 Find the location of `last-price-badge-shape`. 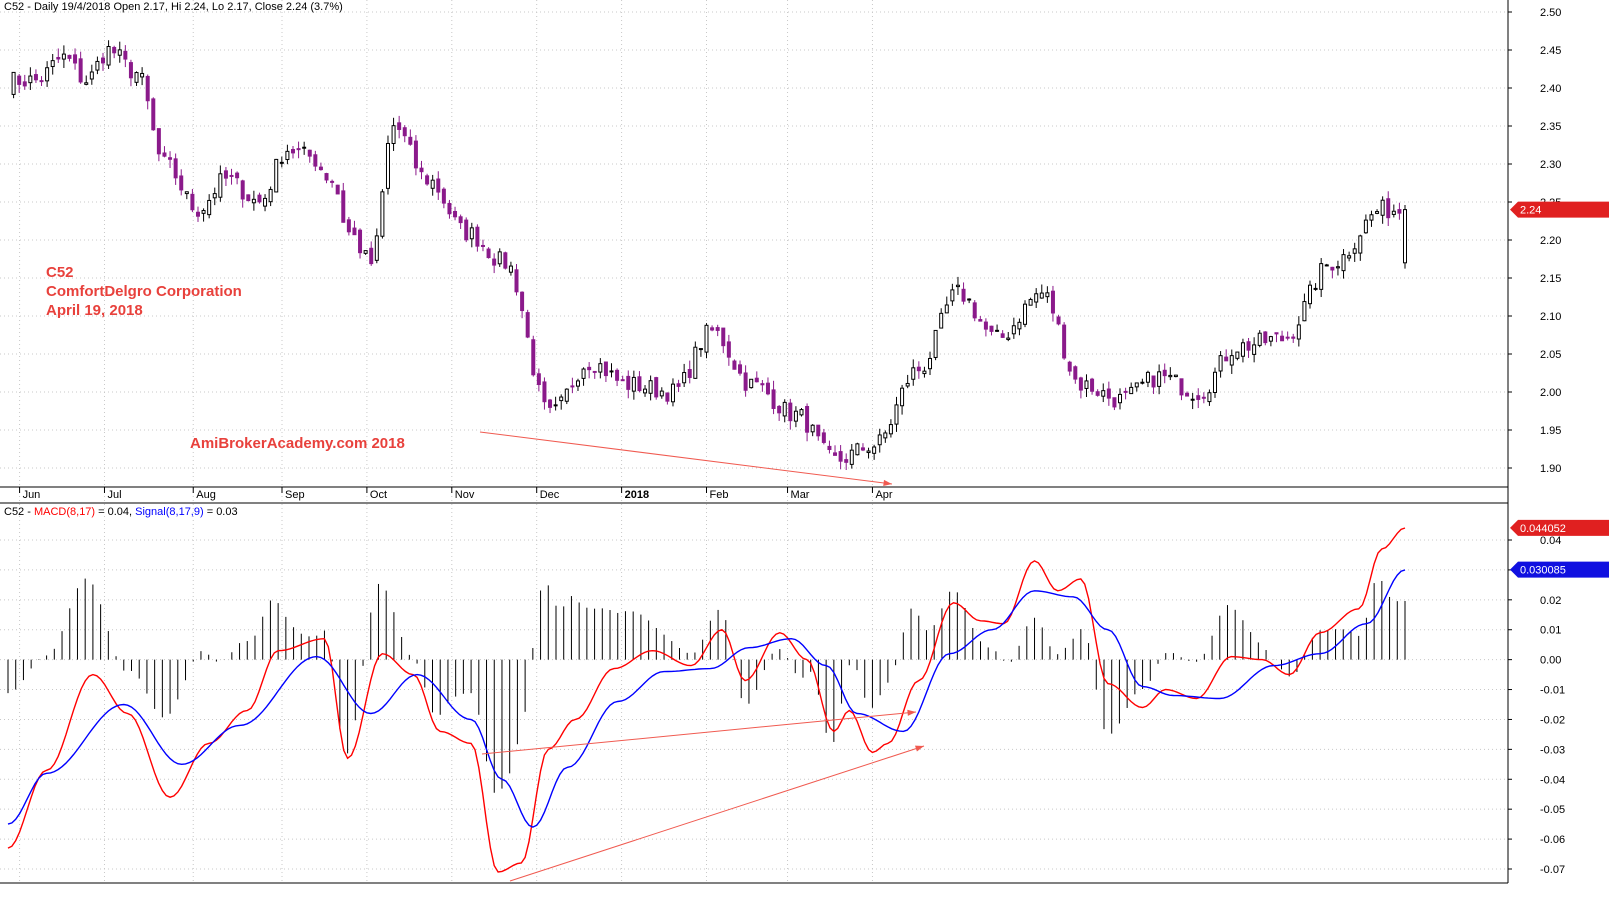

last-price-badge-shape is located at coordinates (1559, 209).